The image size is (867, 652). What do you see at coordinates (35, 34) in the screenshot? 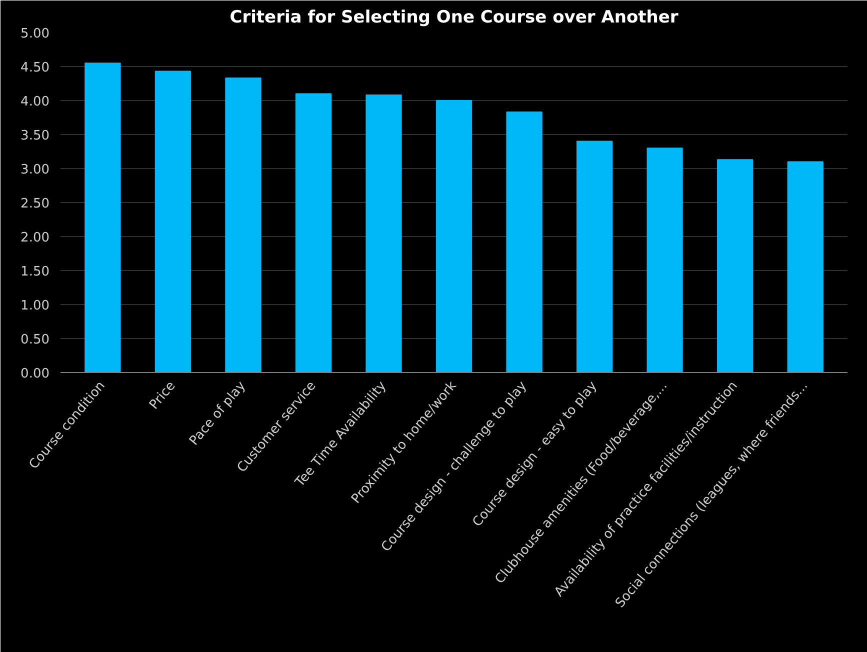
I see `y-tick-label: 5.00` at bounding box center [35, 34].